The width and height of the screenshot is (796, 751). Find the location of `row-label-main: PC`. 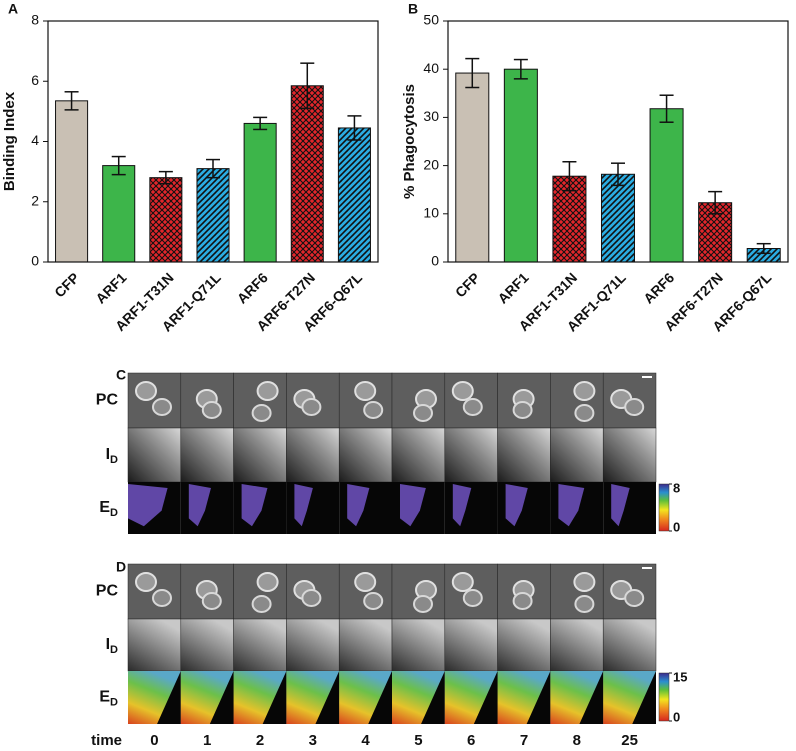

row-label-main: PC is located at coordinates (107, 400).